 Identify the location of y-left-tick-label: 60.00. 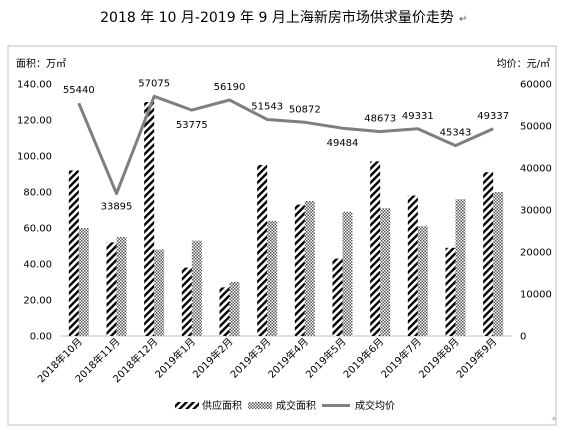
(37, 229).